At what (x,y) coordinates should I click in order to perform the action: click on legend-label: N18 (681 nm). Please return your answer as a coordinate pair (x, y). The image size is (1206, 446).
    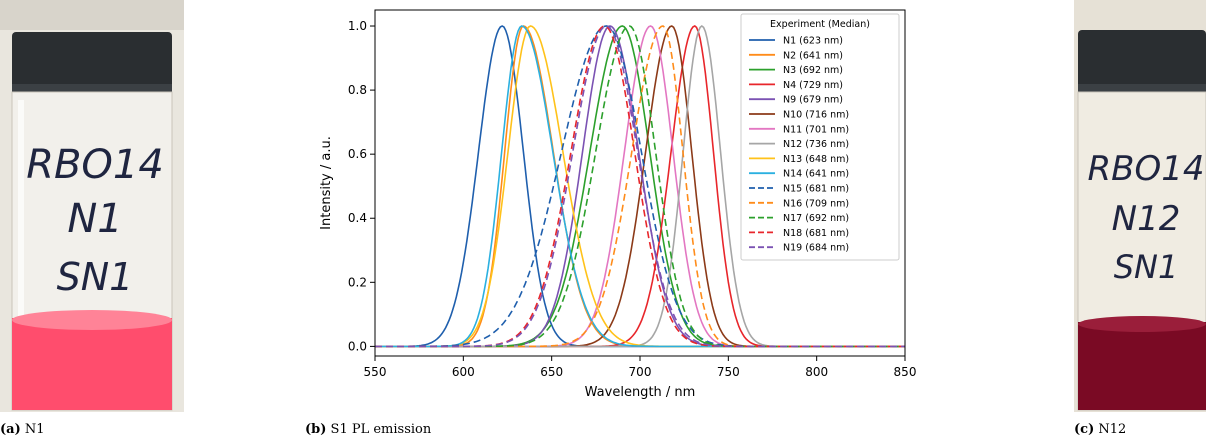
    Looking at the image, I should click on (816, 233).